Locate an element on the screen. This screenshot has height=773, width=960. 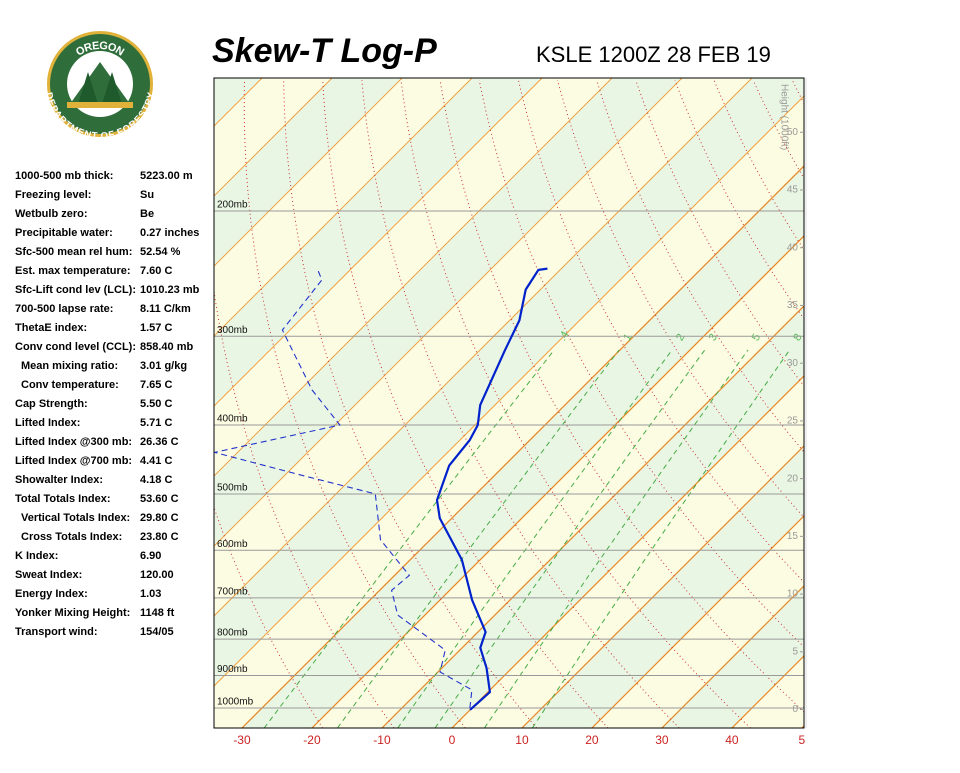
stat-label: Sfc-500 mean rel hum: is located at coordinates (73, 252).